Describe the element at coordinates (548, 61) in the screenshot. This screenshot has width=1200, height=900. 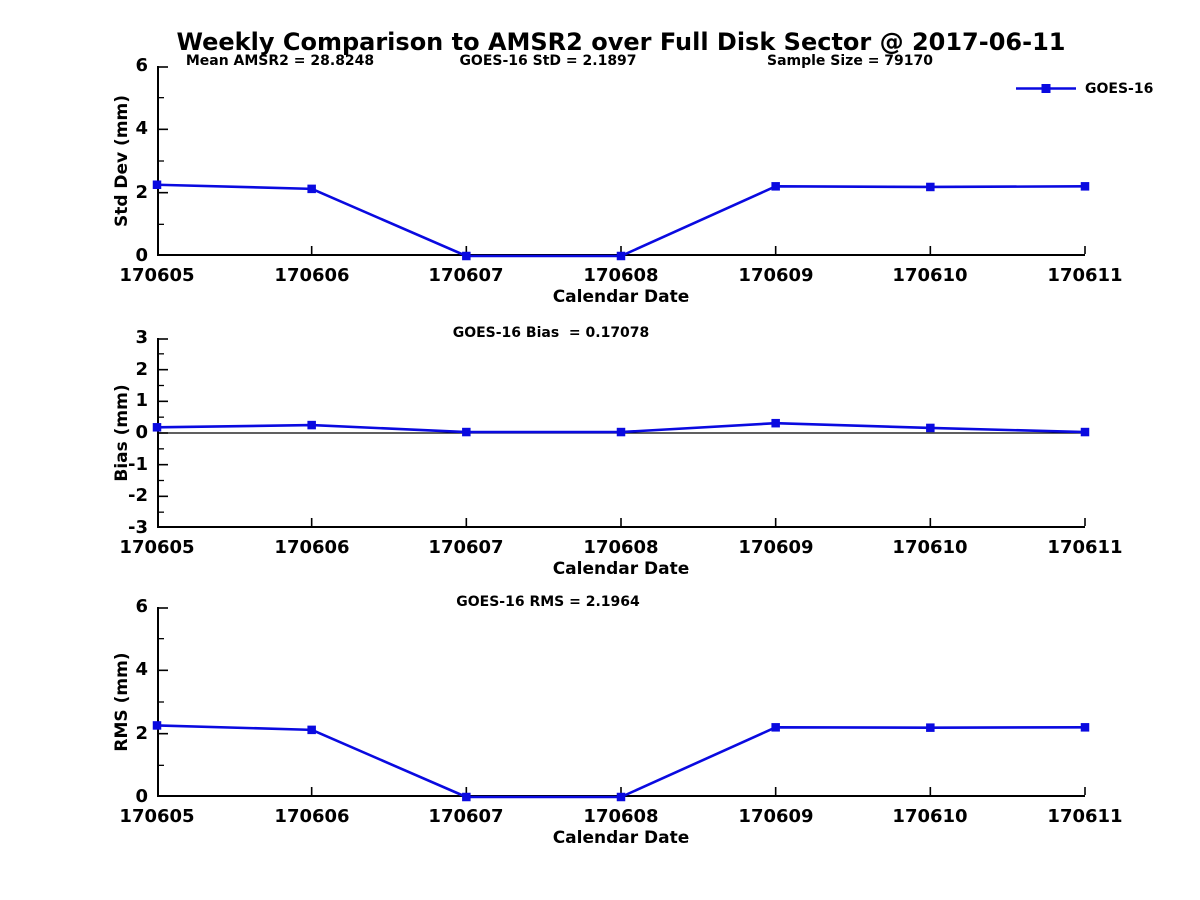
I see `annotation-text: GOES-16 StD = 2.1897` at that location.